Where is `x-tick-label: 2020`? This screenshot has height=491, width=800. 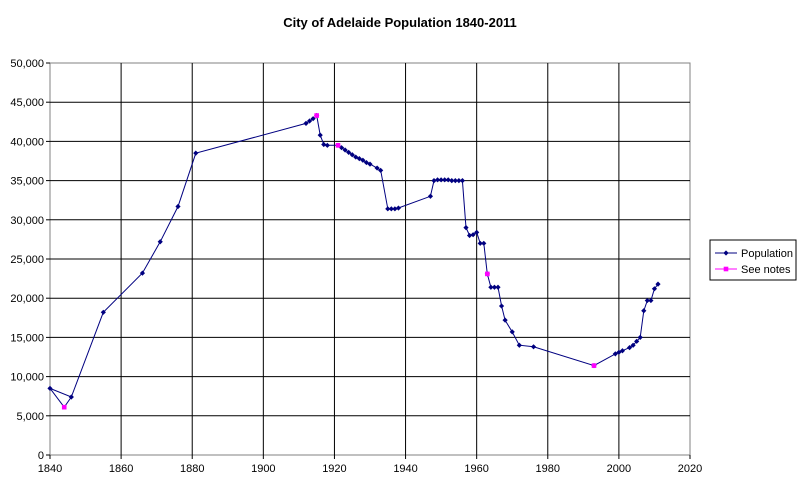
x-tick-label: 2020 is located at coordinates (690, 469).